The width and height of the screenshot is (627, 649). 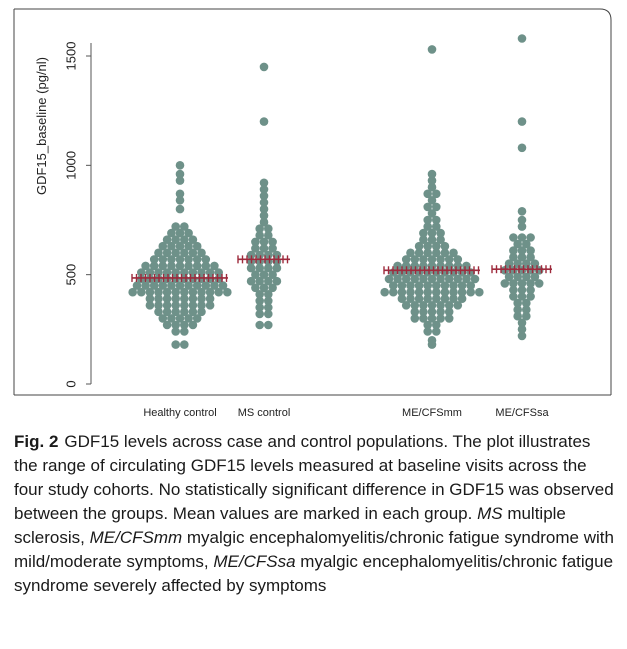 What do you see at coordinates (70, 383) in the screenshot?
I see `y-tick-label: 0` at bounding box center [70, 383].